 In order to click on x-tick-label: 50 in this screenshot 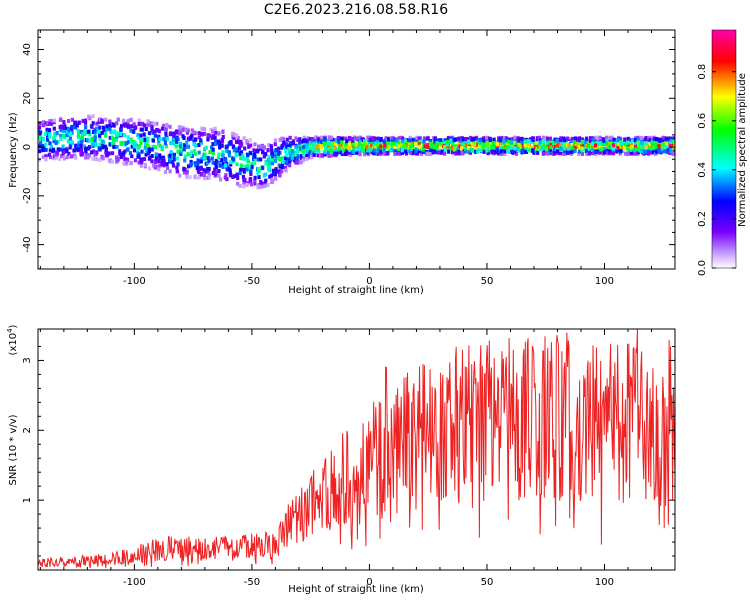, I will do `click(487, 281)`.